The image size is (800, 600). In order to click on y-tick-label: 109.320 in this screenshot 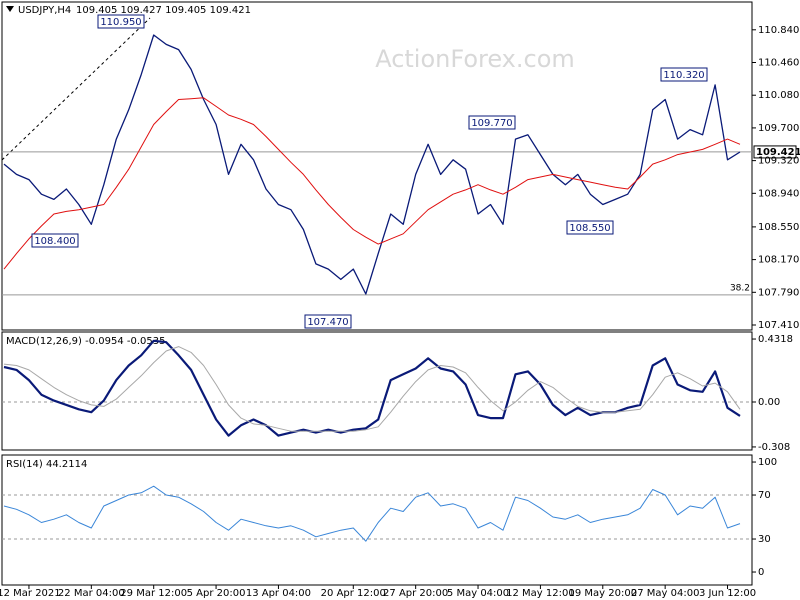, I will do `click(778, 161)`.